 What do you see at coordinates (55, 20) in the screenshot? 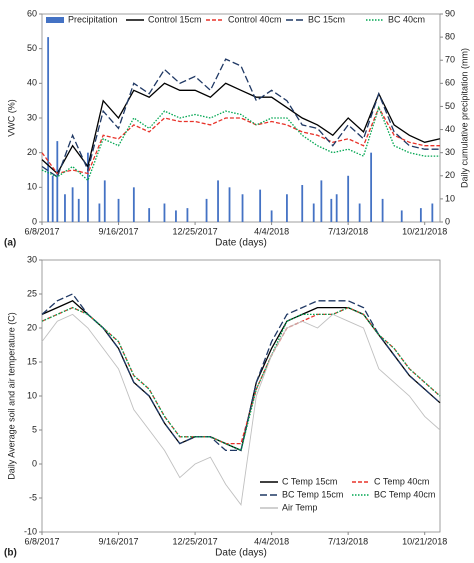
I see `legend-swatch` at bounding box center [55, 20].